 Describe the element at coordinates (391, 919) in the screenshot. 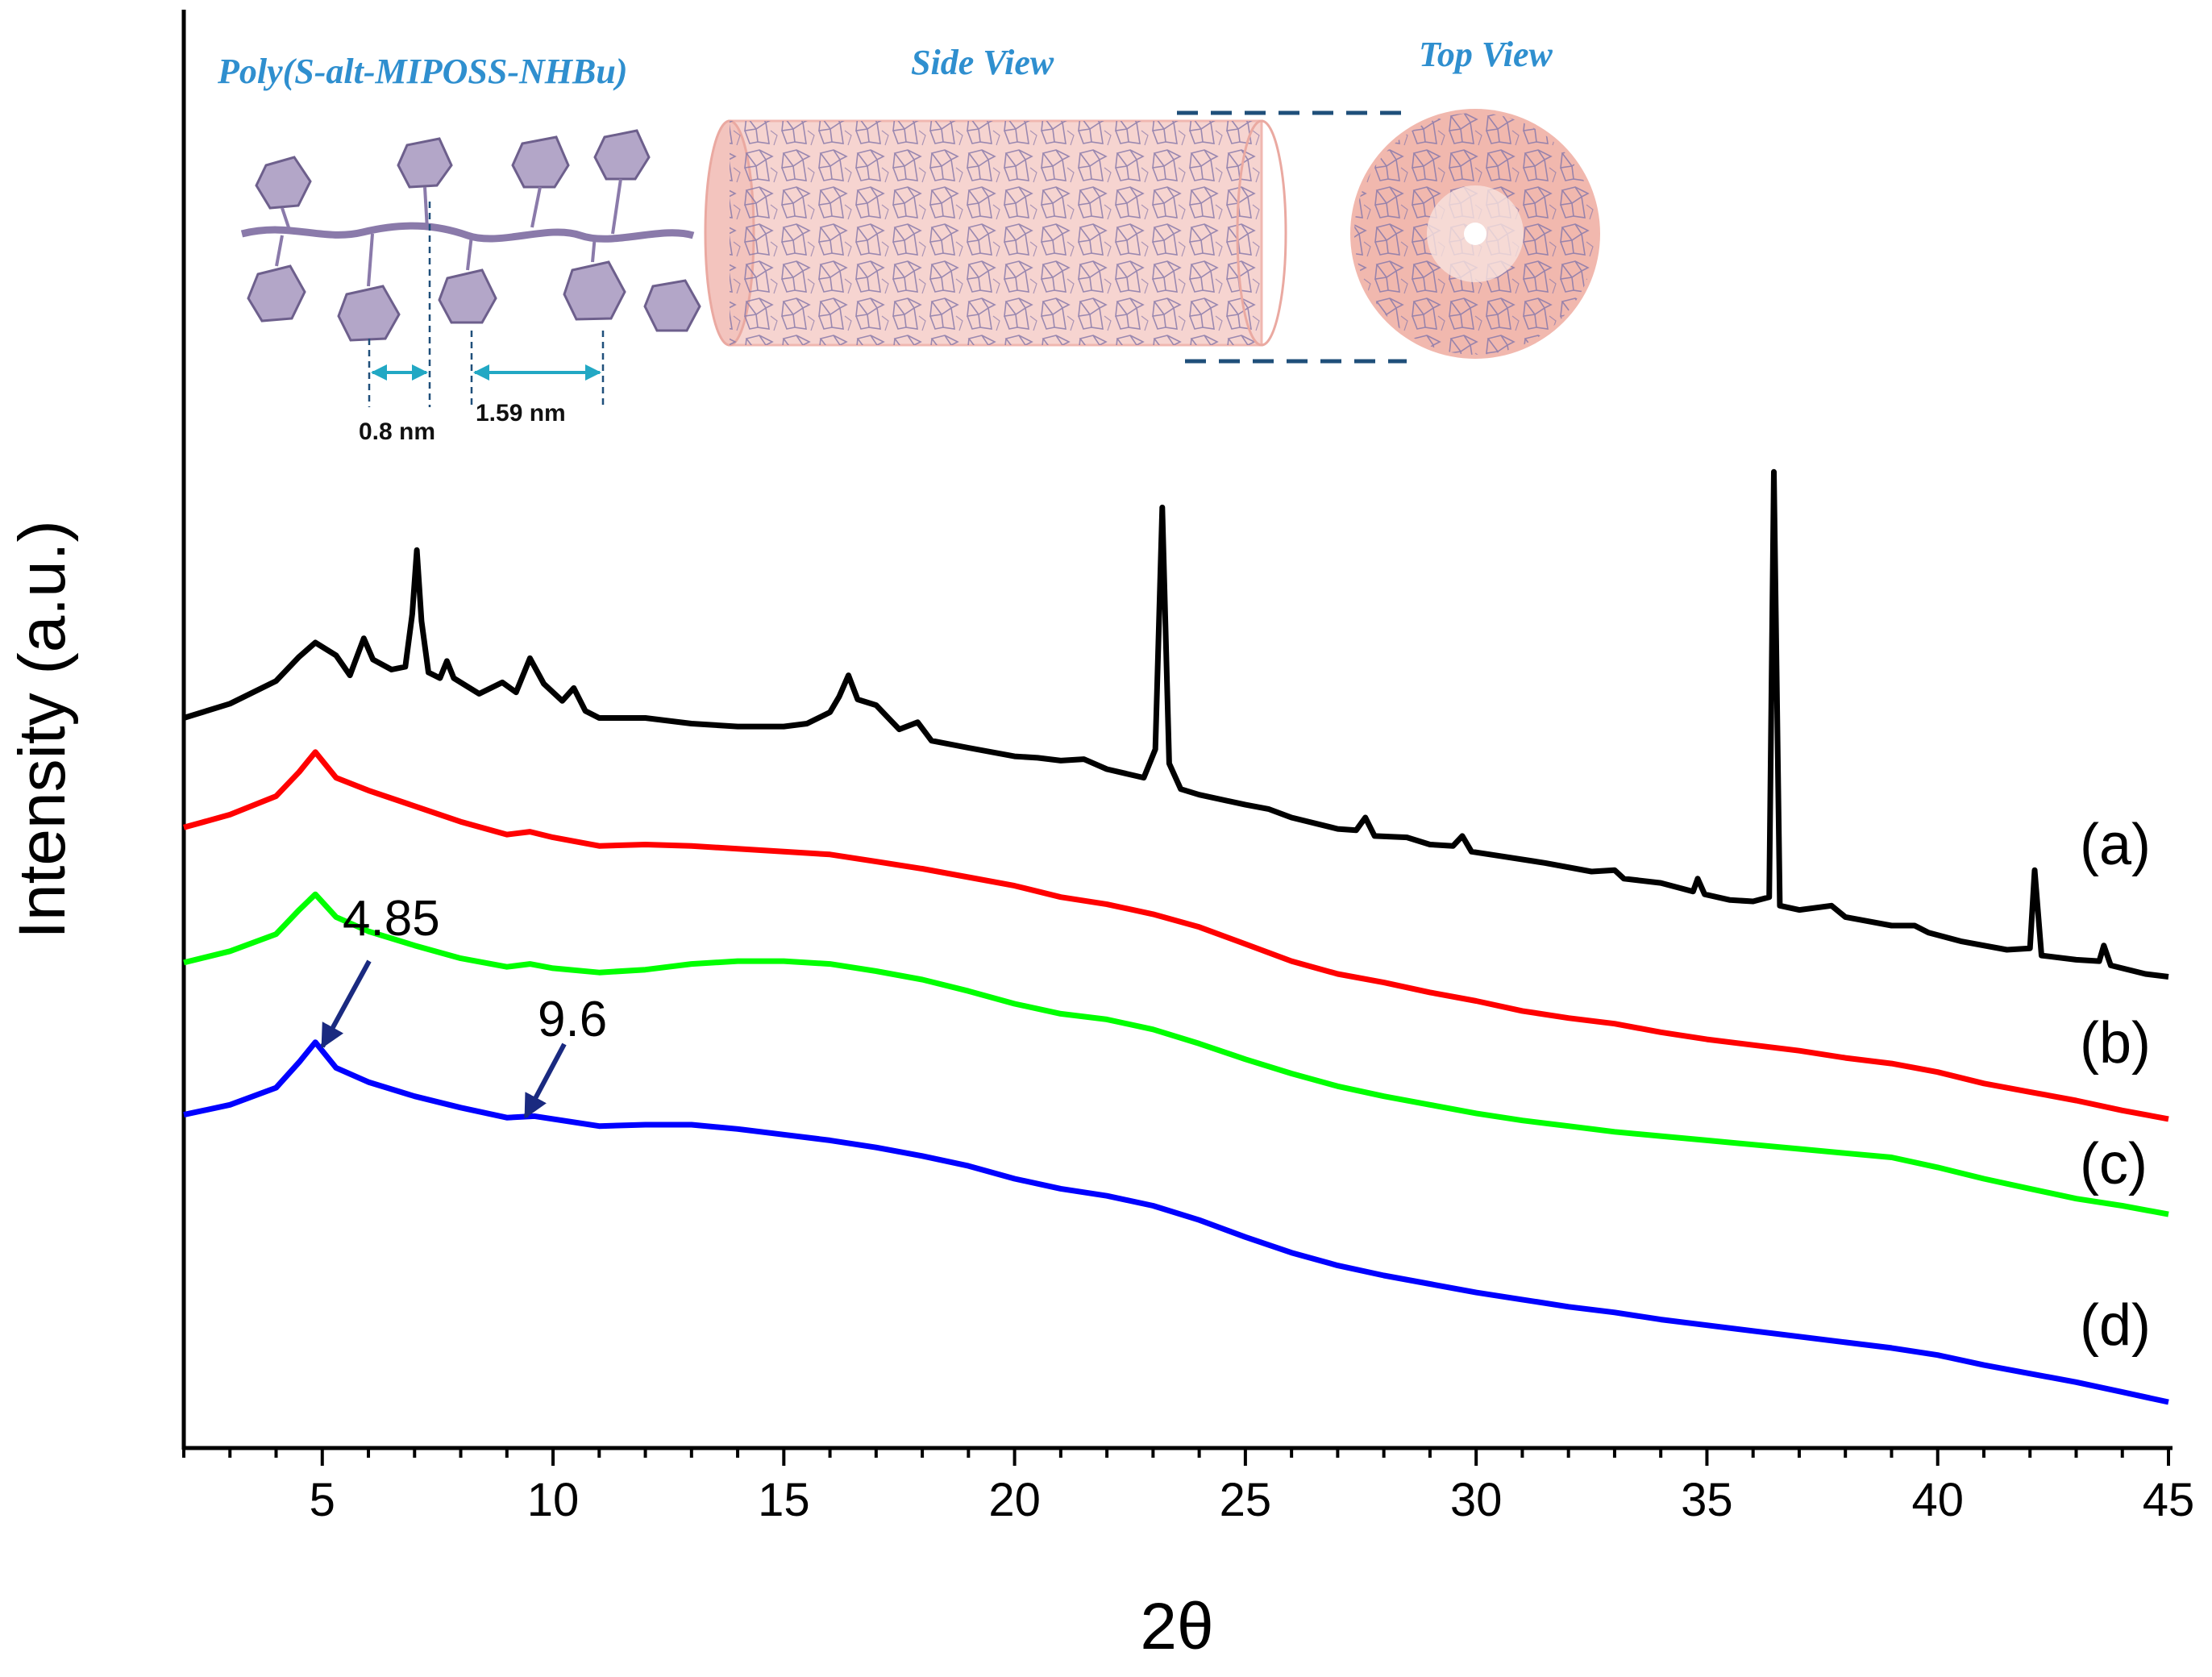

I see `annotation-4-85: 4.85` at that location.